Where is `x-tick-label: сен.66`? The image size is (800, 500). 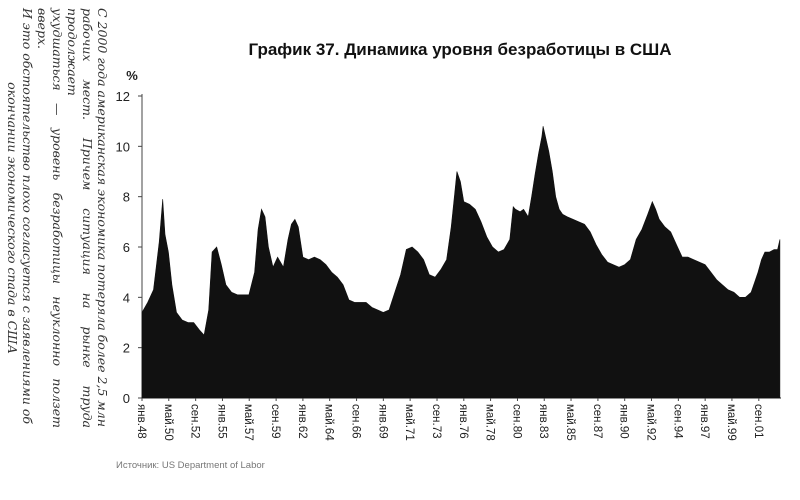
x-tick-label: сен.66 is located at coordinates (356, 421).